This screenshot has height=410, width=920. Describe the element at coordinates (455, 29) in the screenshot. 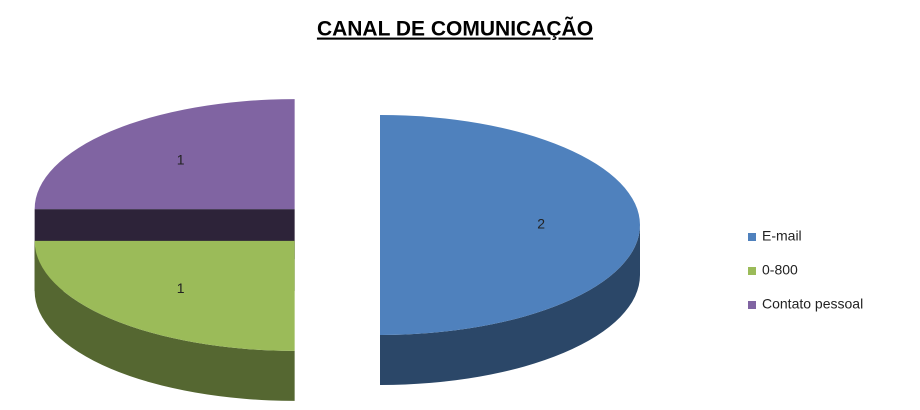

I see `chart-title: CANAL DE COMUNICAÇÃO` at that location.